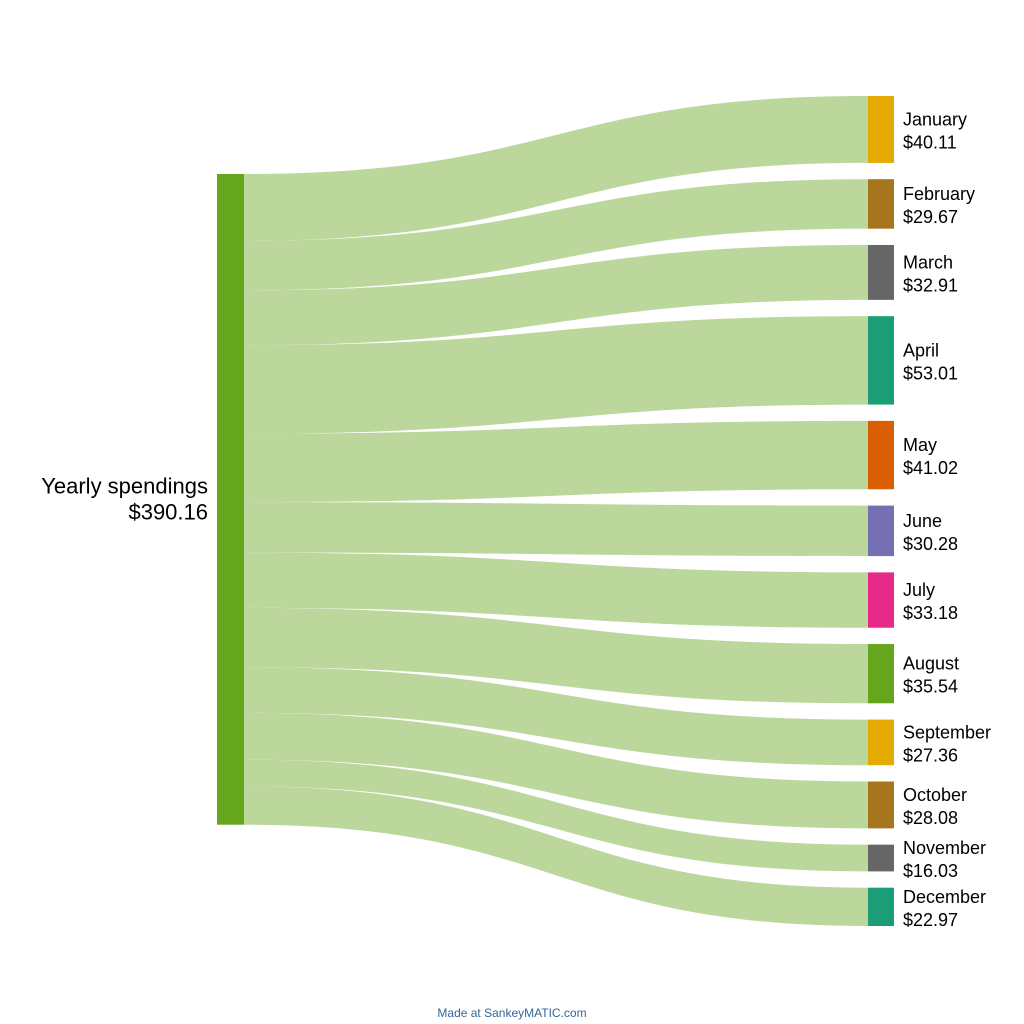  Describe the element at coordinates (512, 1013) in the screenshot. I see `credit-footer: Made at SankeyMATIC.com` at that location.